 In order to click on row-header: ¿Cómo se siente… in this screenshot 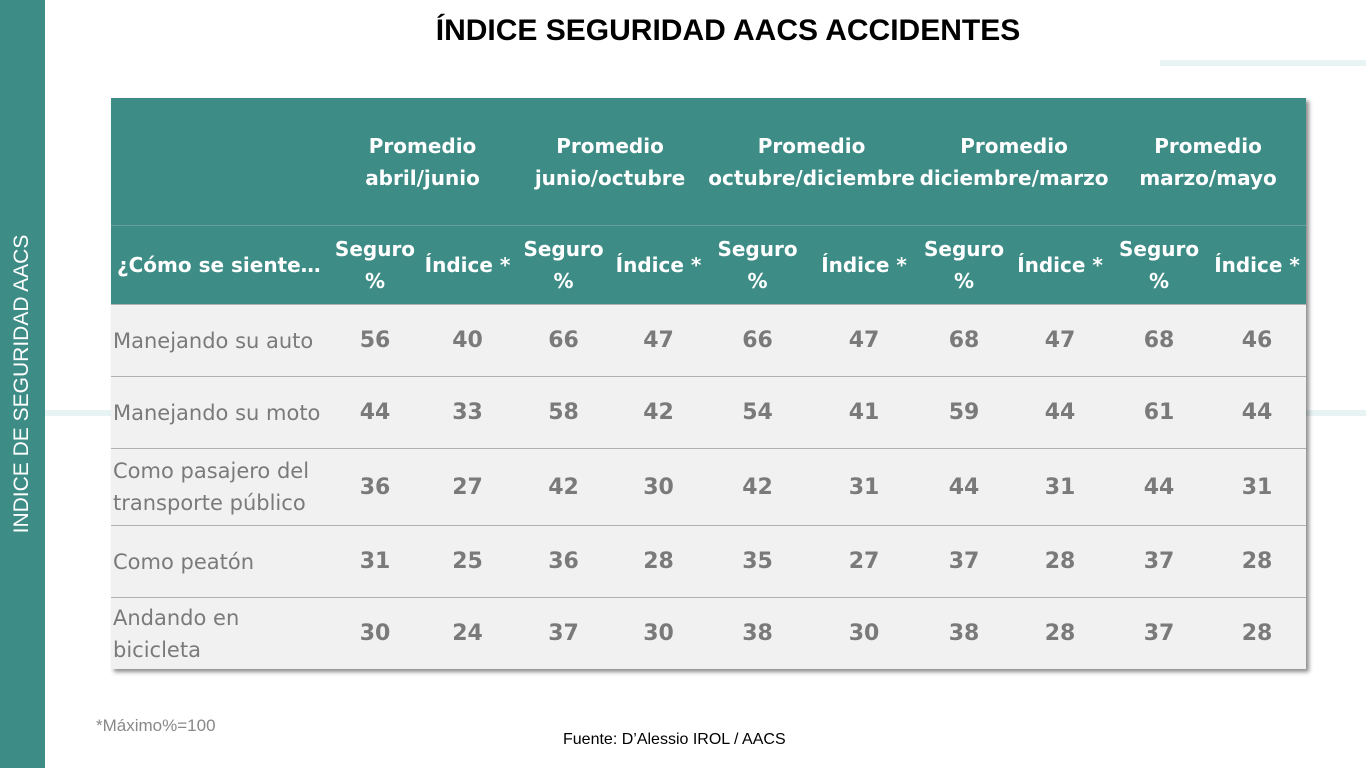, I will do `click(220, 265)`.